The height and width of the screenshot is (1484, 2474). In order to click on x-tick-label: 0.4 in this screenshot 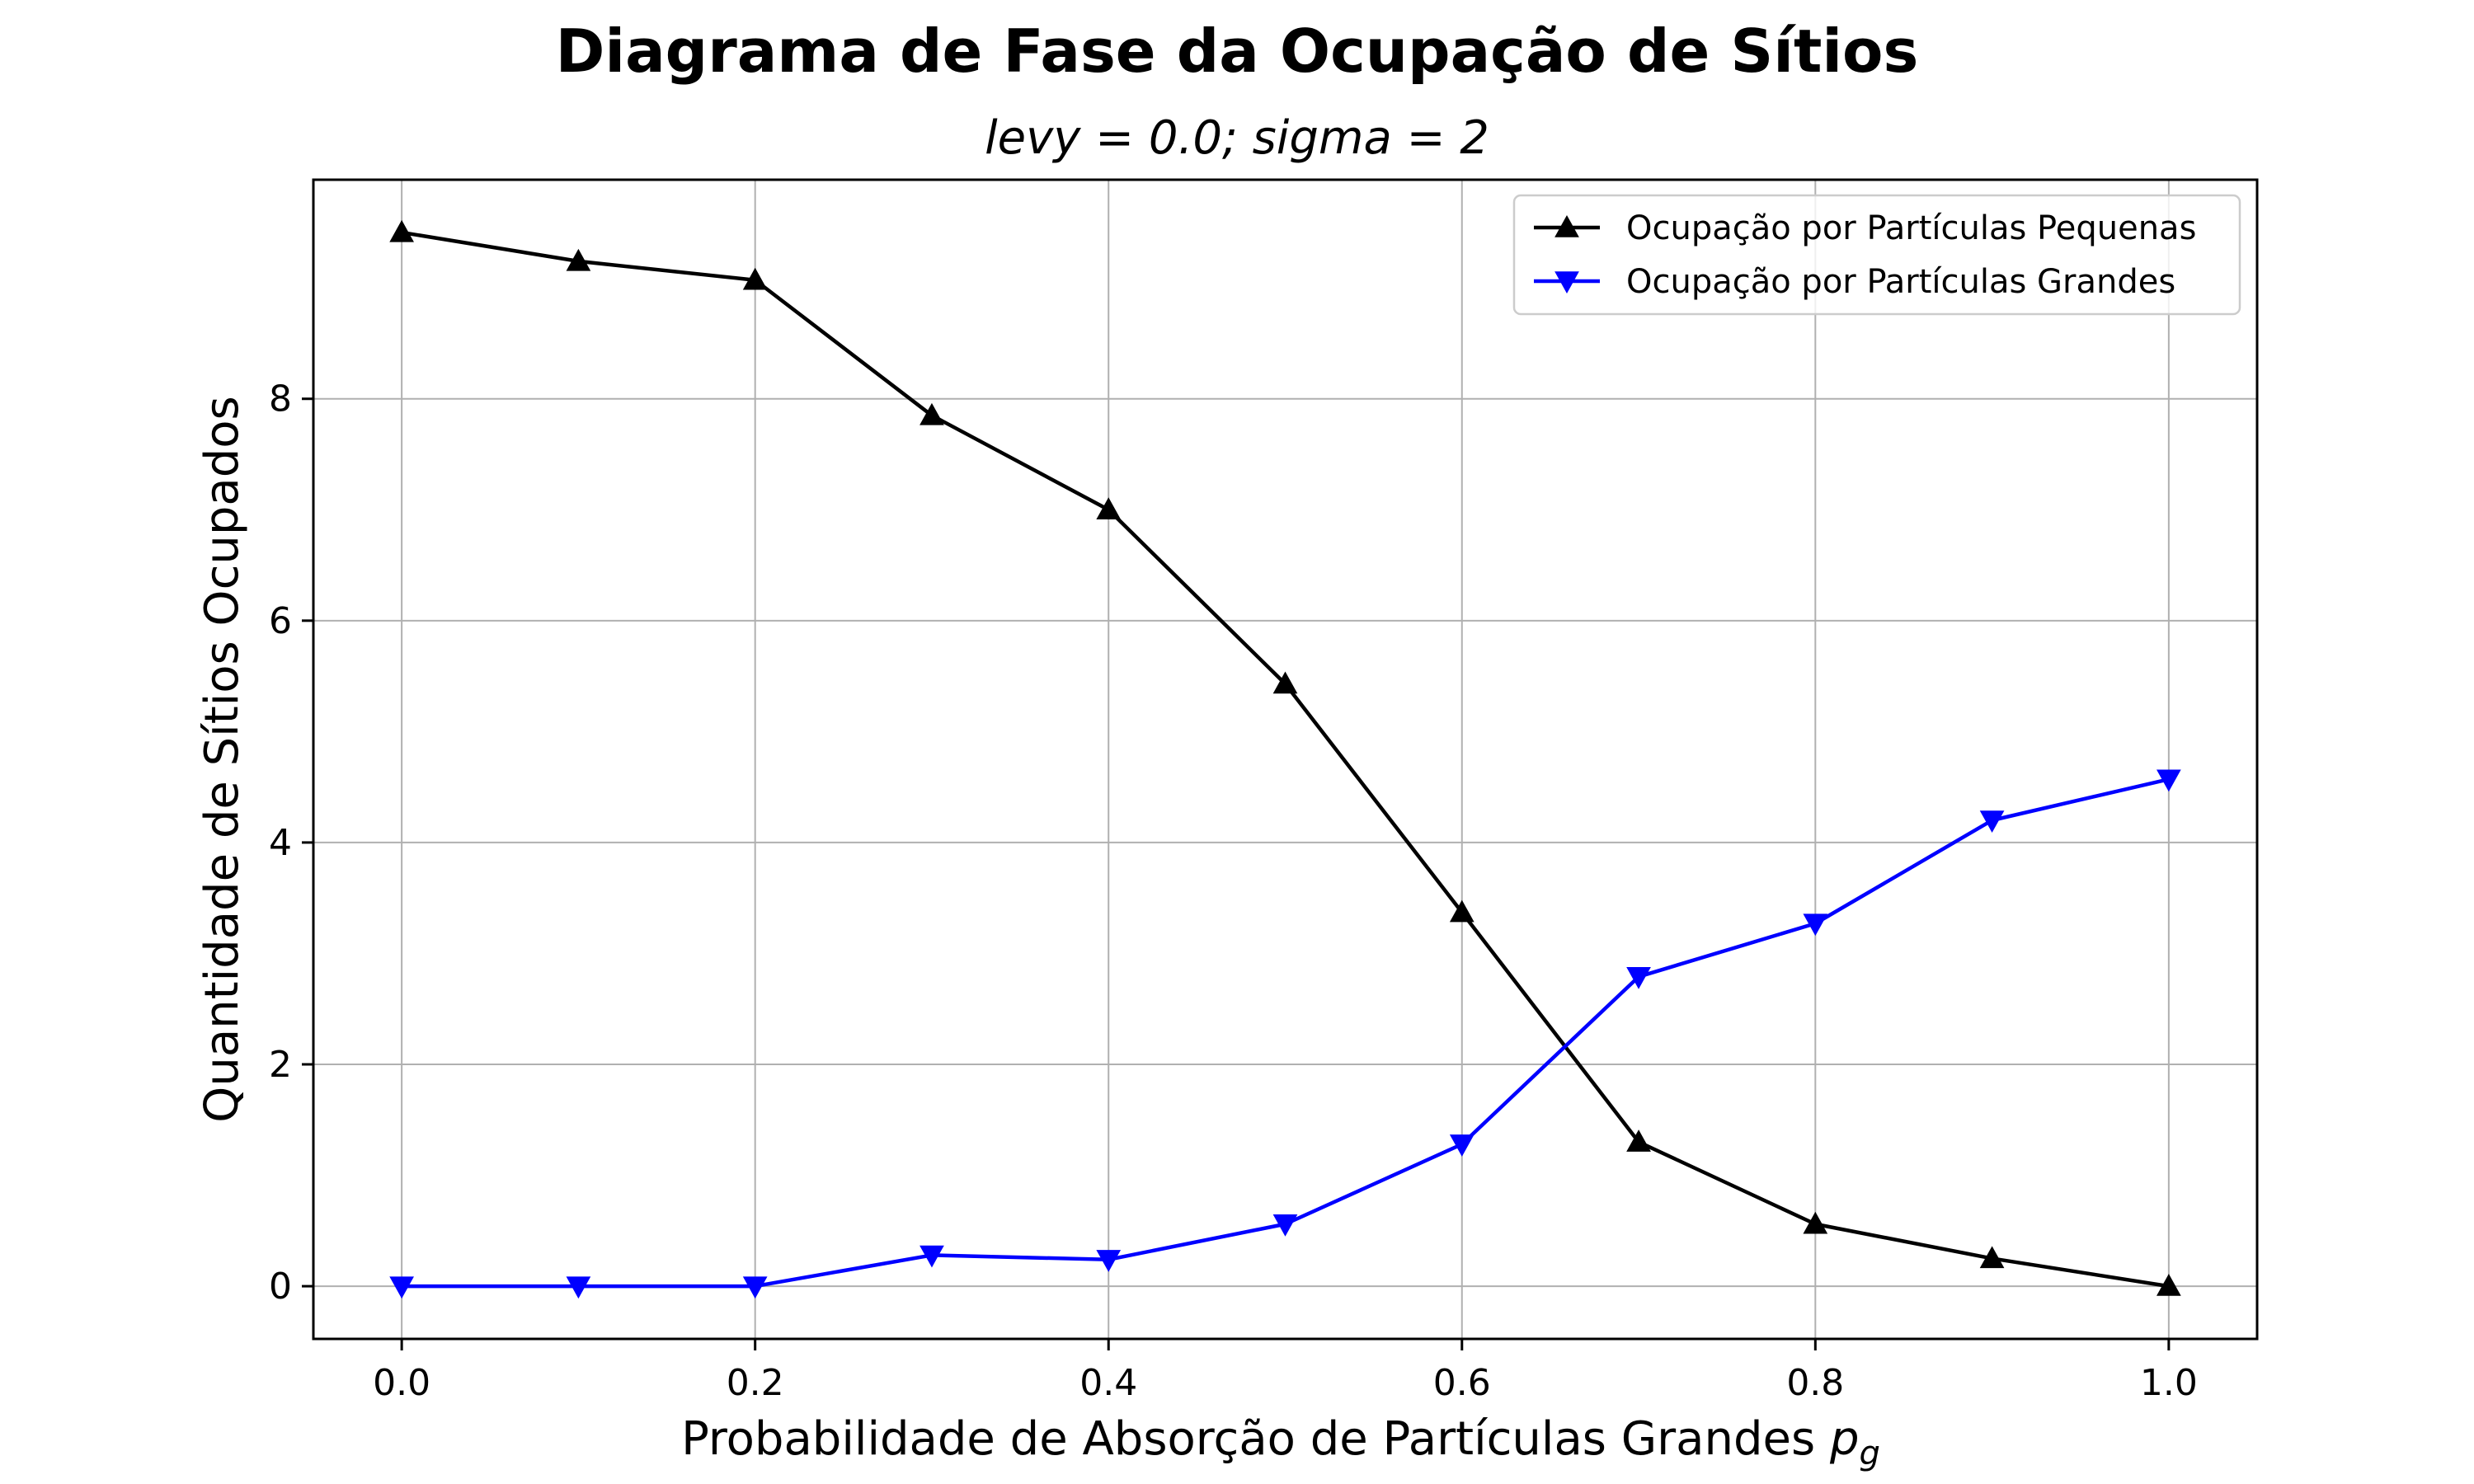, I will do `click(1108, 1383)`.